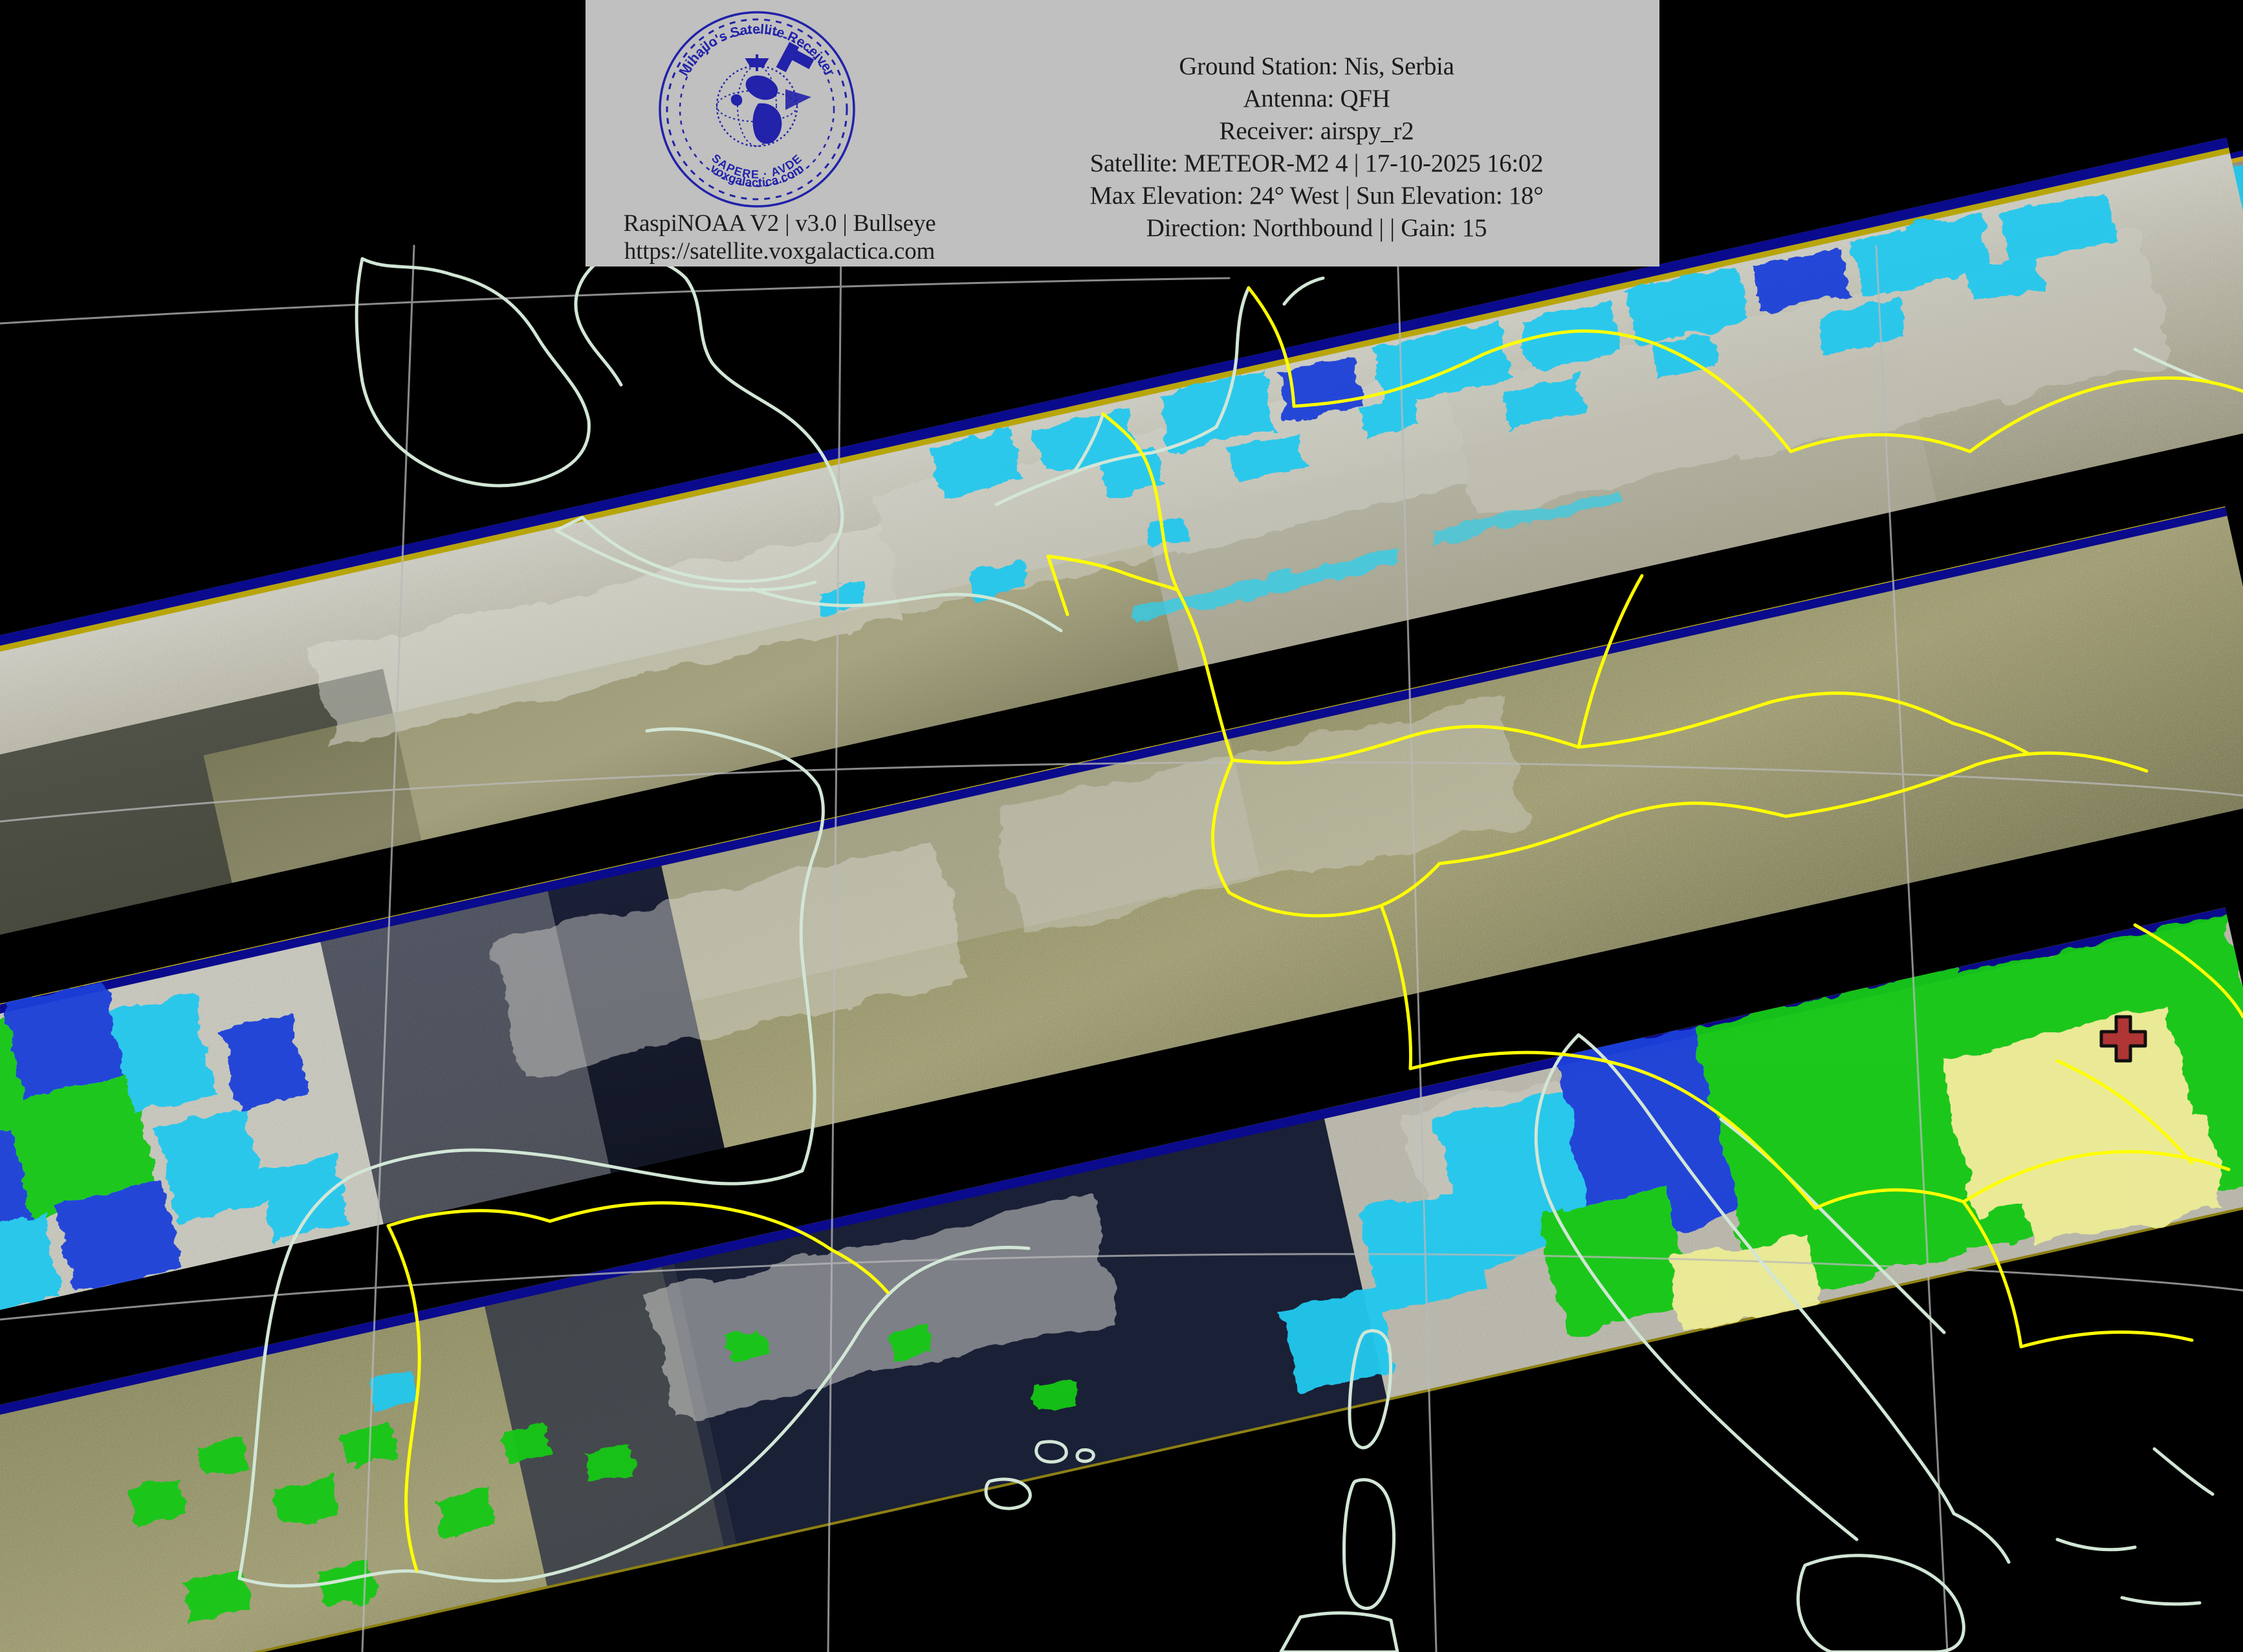 This screenshot has width=2243, height=1652. Describe the element at coordinates (1317, 227) in the screenshot. I see `meta-direction-gain: Direction: Northbound | | Gain: 15` at that location.